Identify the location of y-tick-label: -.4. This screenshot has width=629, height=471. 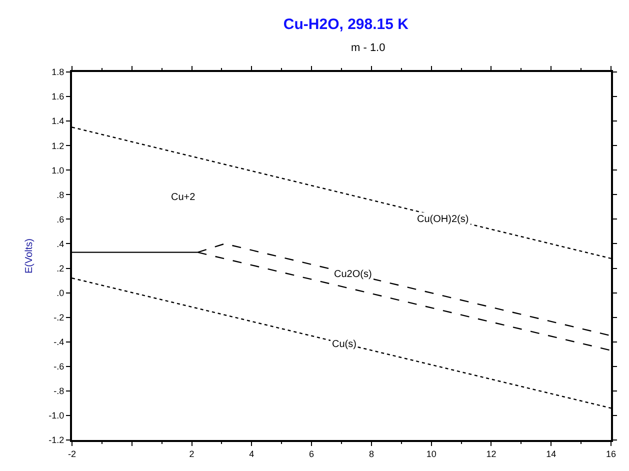
(59, 342).